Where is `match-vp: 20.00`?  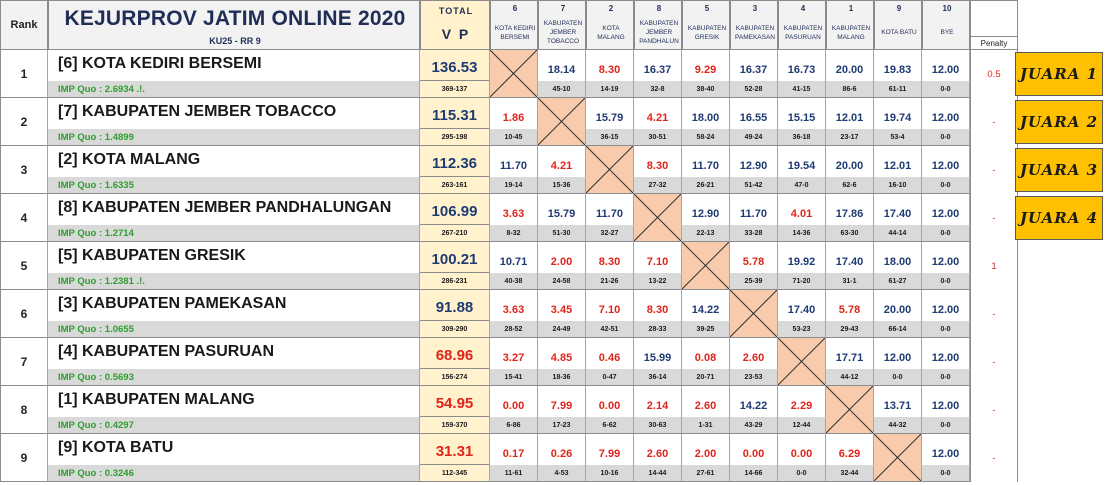
match-vp: 20.00 is located at coordinates (850, 161).